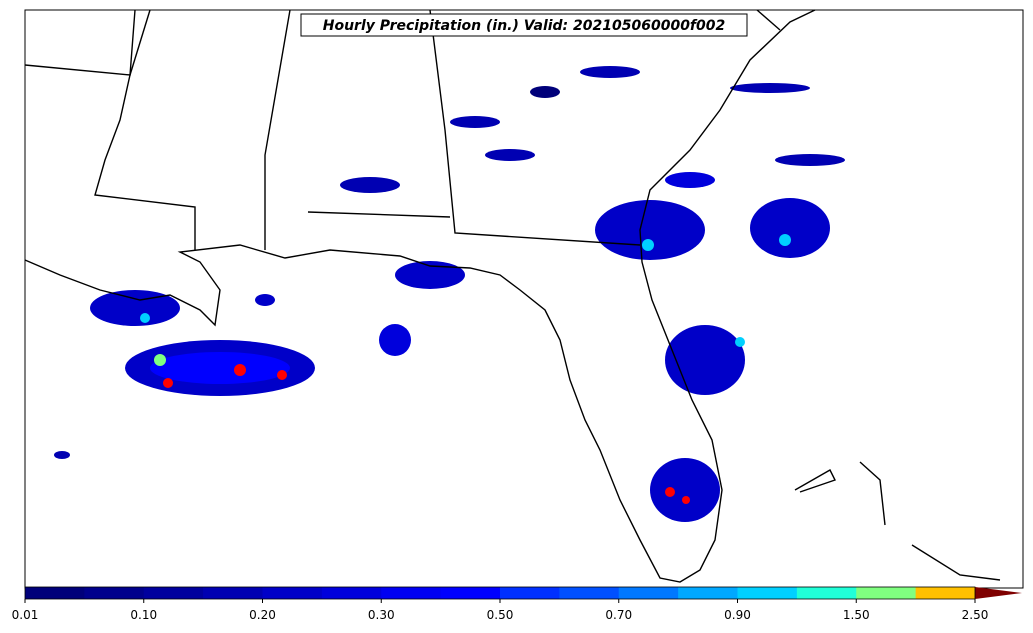  Describe the element at coordinates (618, 615) in the screenshot. I see `colorbar-tick-label: 0.70` at that location.